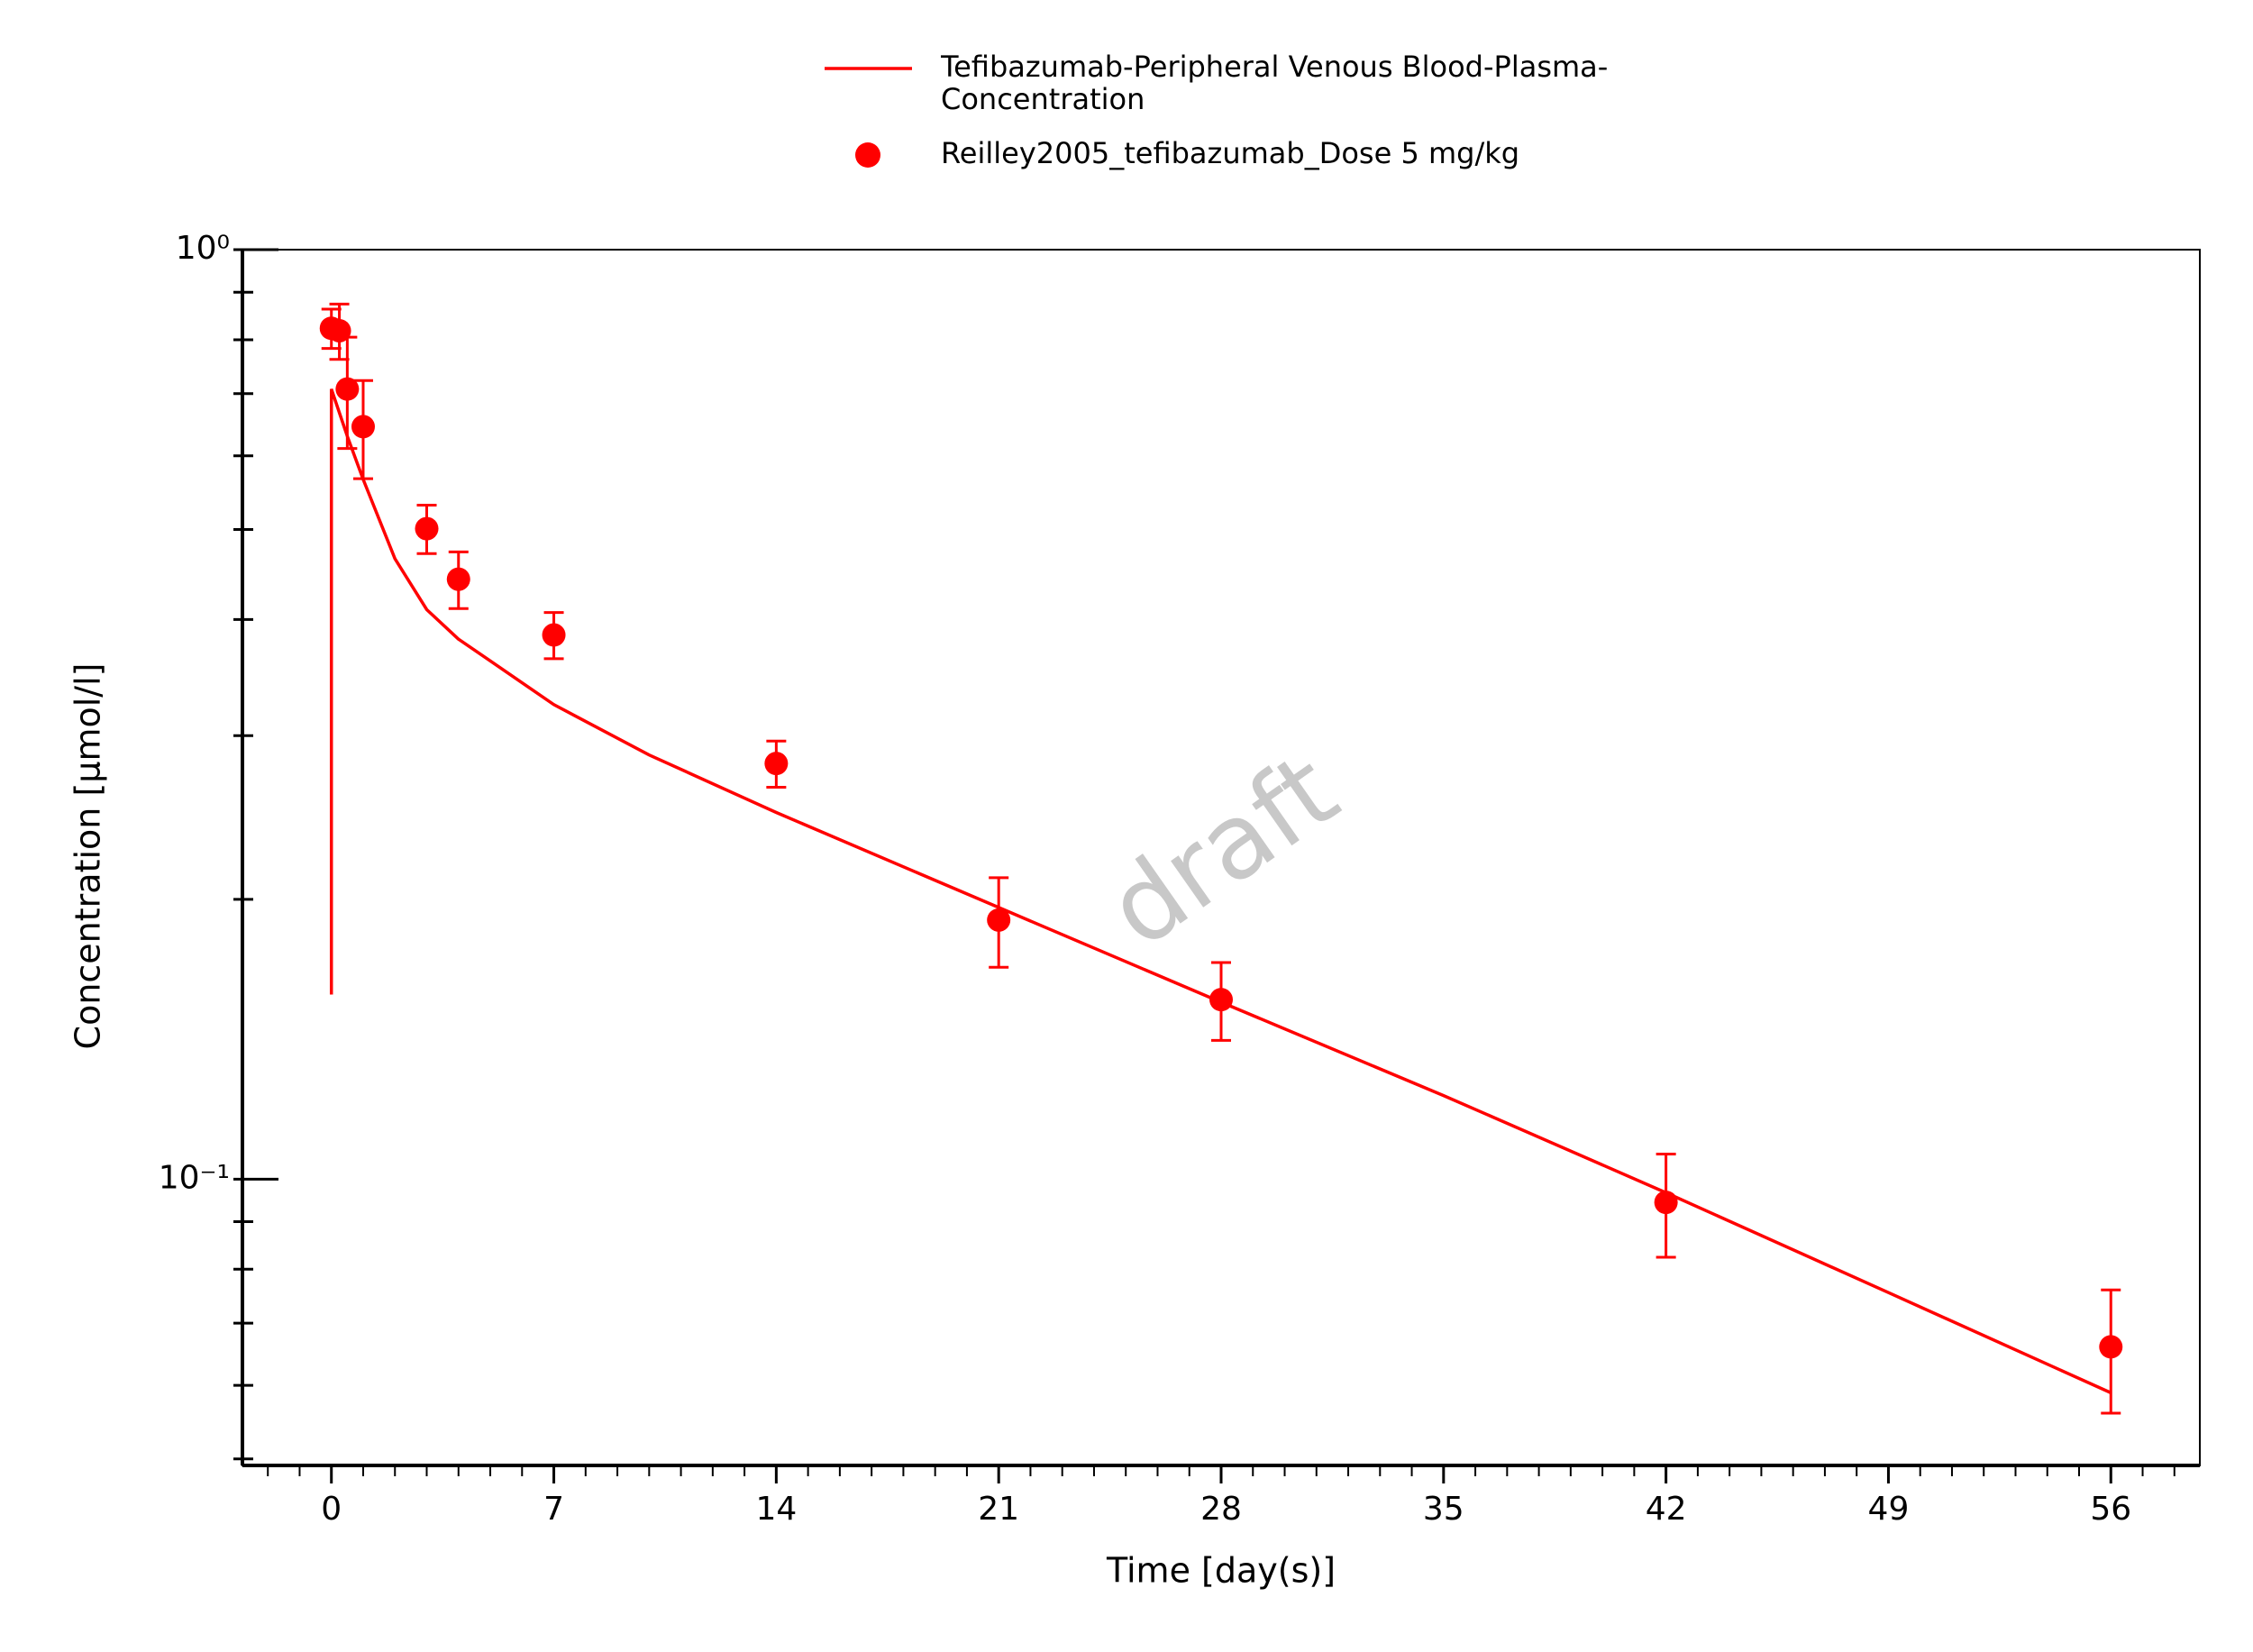 The image size is (2253, 1652). I want to click on legend-entry: Reilley2005_tefibazumab_Dose 5 mg/kg, so click(1230, 154).